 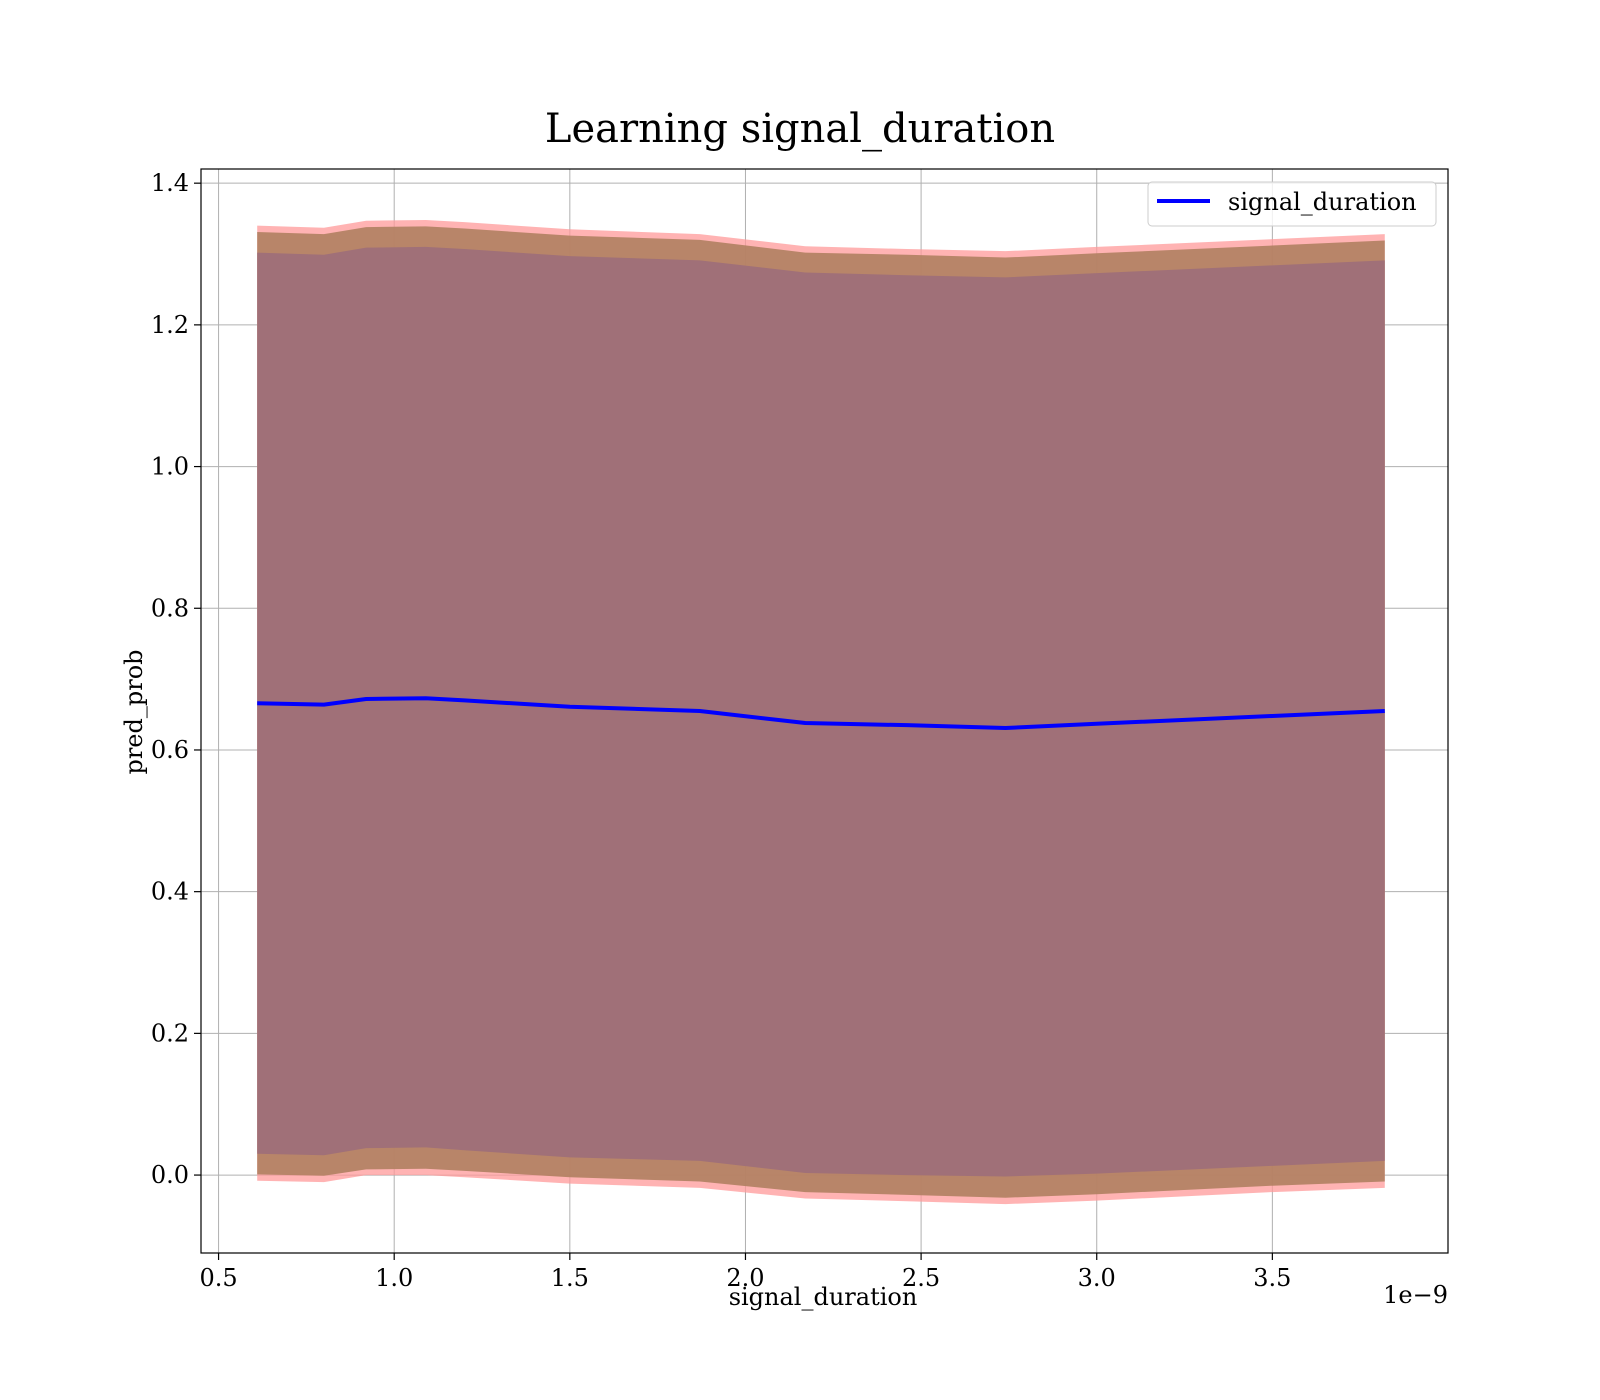 I want to click on x-tick-label: 2.5, so click(x=921, y=1278).